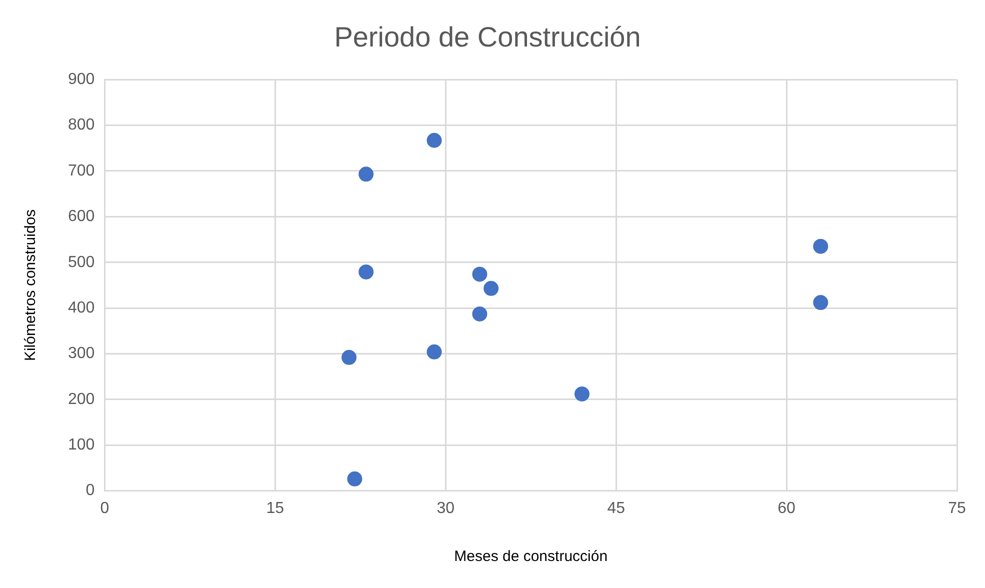 This screenshot has height=588, width=985. What do you see at coordinates (957, 508) in the screenshot?
I see `x-tick-label: 75` at bounding box center [957, 508].